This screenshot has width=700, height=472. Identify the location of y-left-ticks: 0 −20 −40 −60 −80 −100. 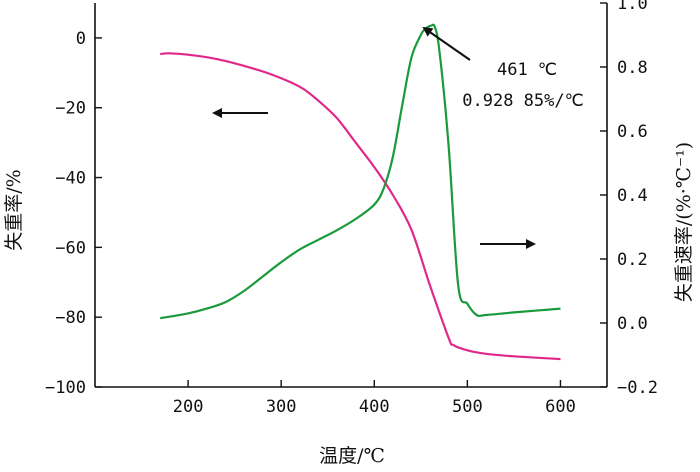
(73, 213).